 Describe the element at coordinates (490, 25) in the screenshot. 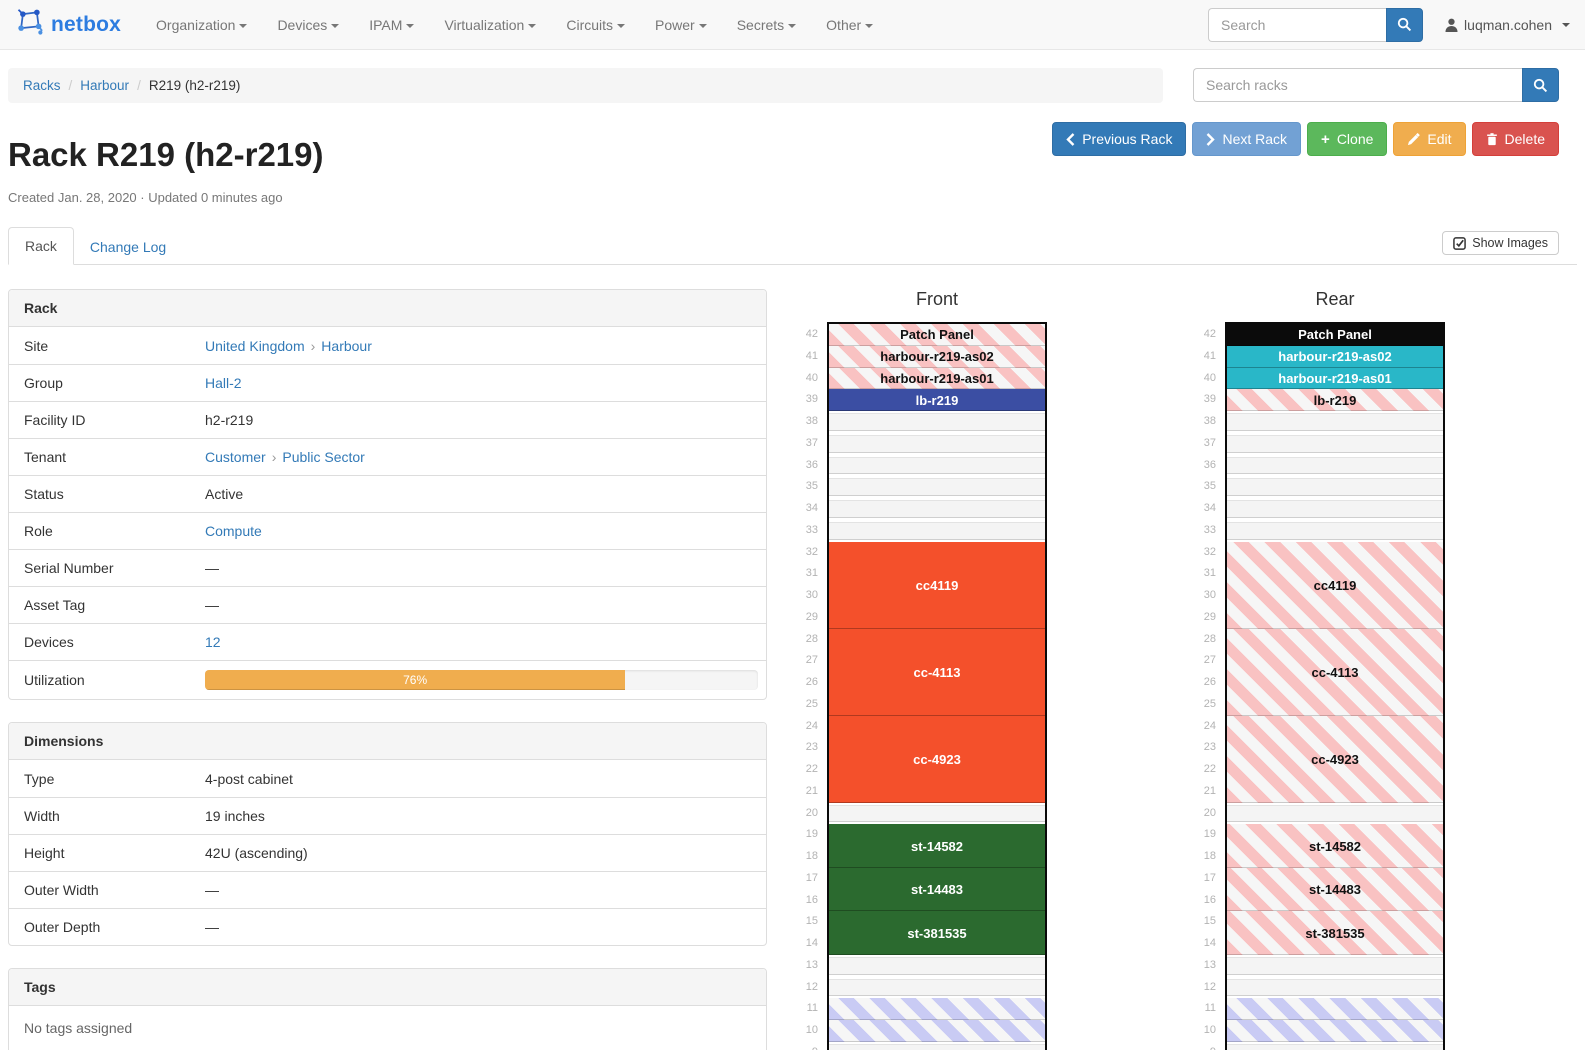

I see `nav-item-virtualization: Virtualization` at that location.